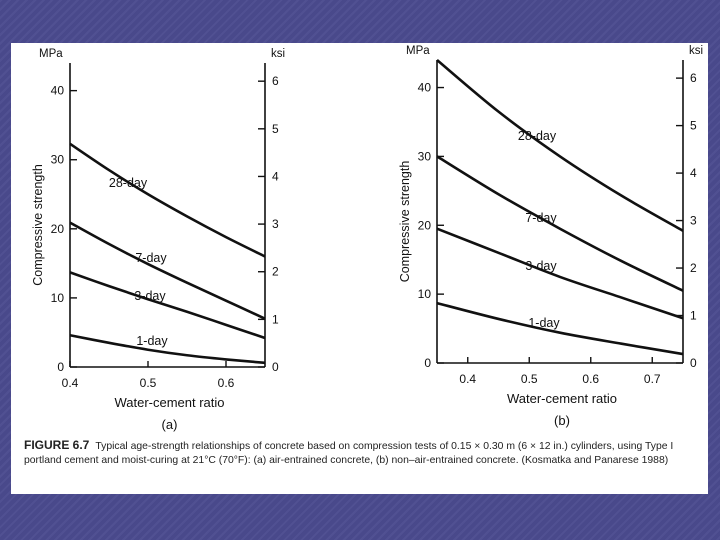 This screenshot has width=720, height=540. What do you see at coordinates (170, 424) in the screenshot?
I see `panel-label: (a)` at bounding box center [170, 424].